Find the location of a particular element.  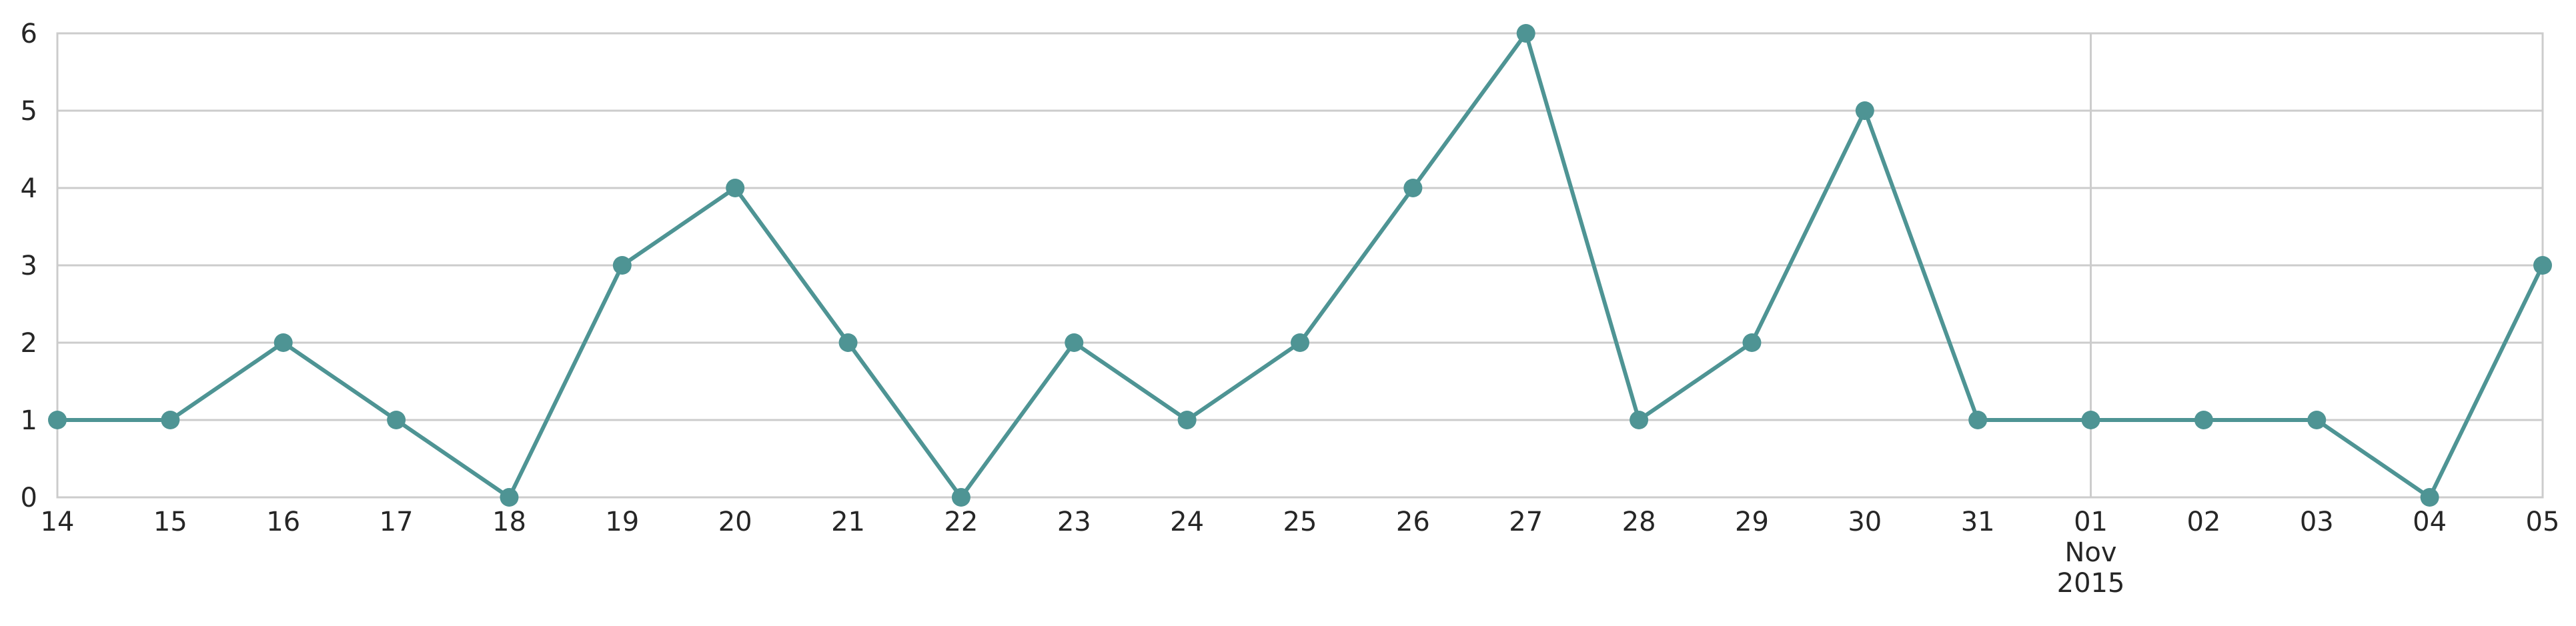

y-tick-label: 2 is located at coordinates (29, 343).